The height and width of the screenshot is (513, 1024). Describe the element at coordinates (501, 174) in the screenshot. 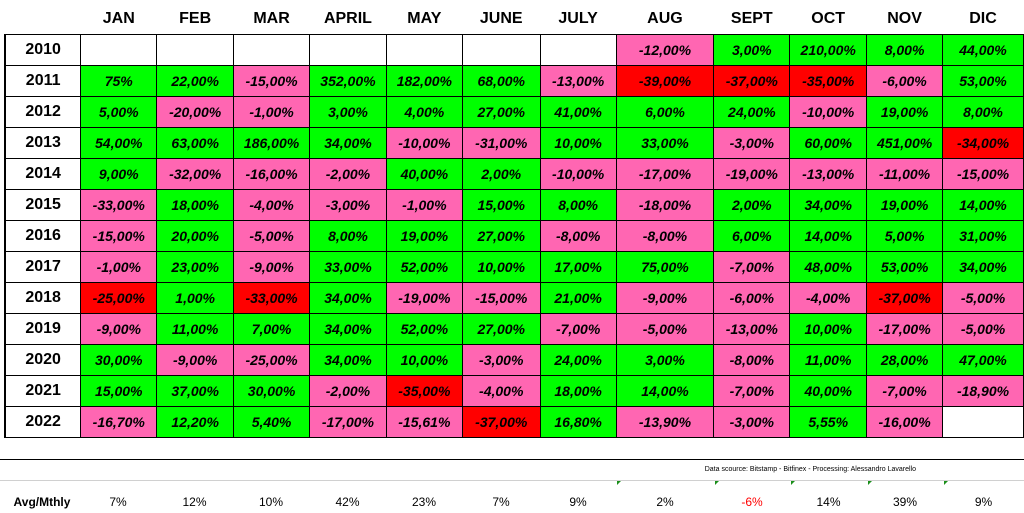

I see `return-cell: 2,00%` at that location.